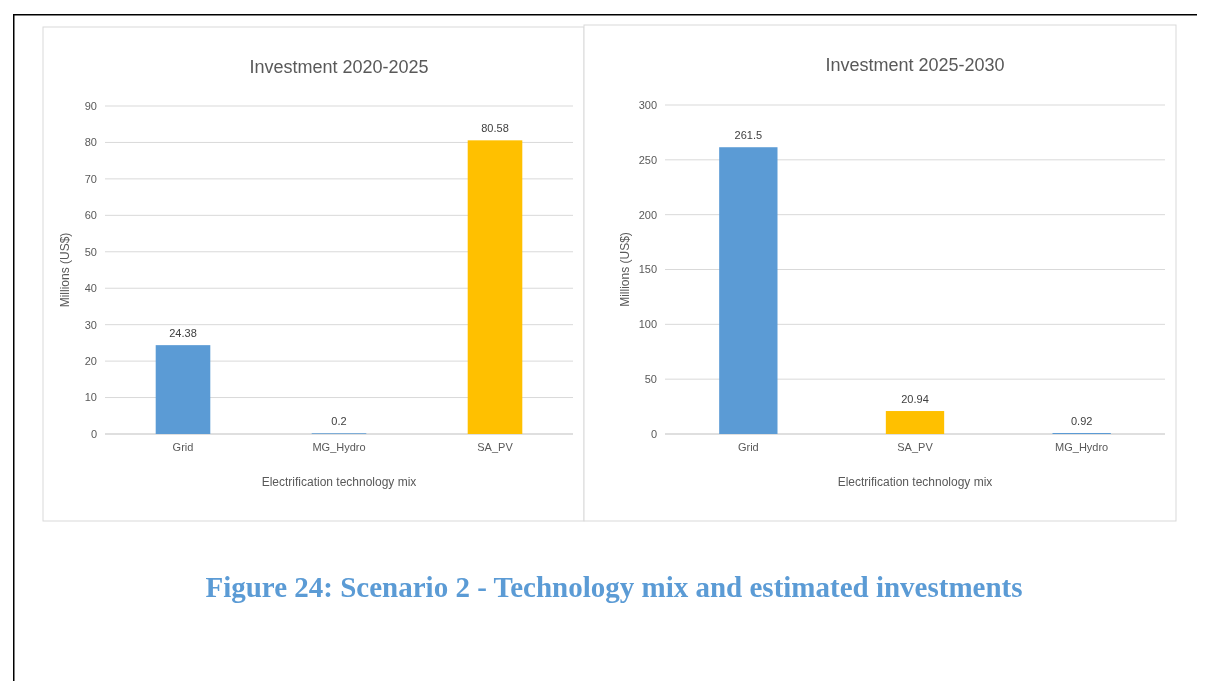  Describe the element at coordinates (90, 142) in the screenshot. I see `y-tick-label: 80` at that location.